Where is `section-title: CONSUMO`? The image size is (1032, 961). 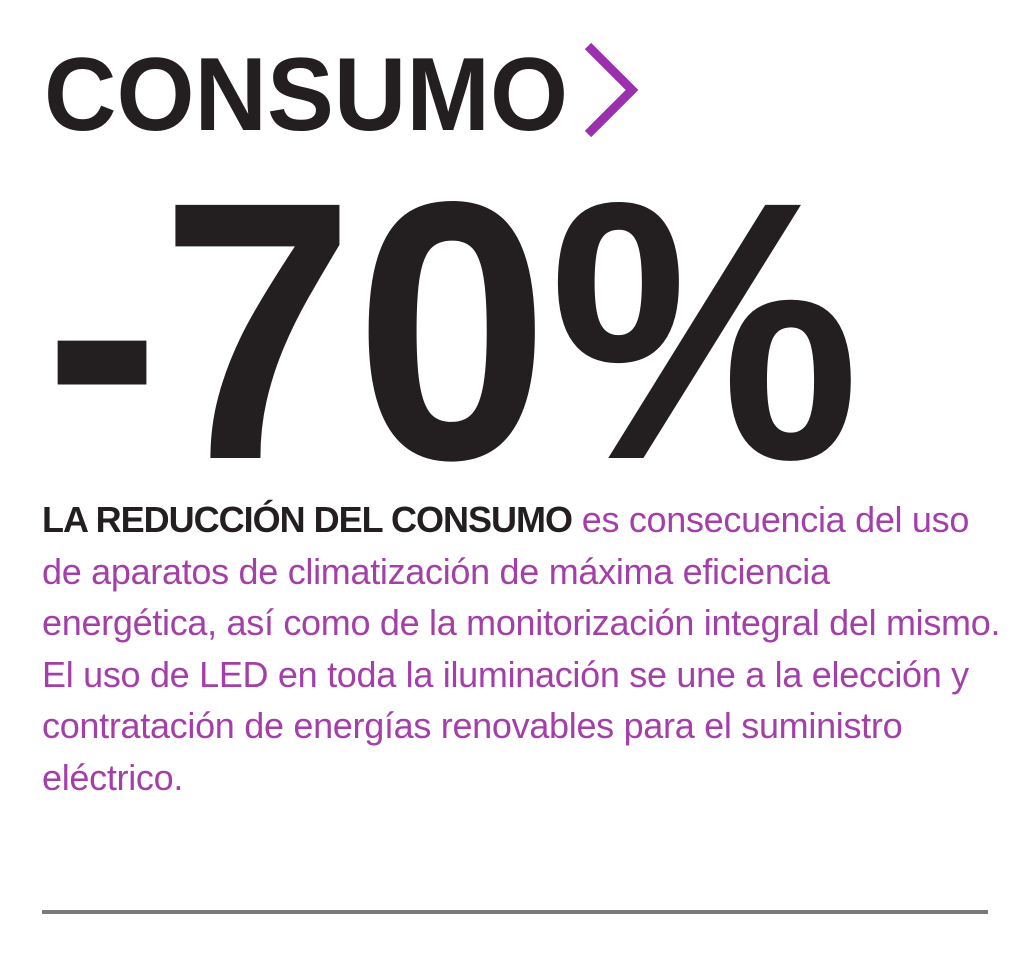
section-title: CONSUMO is located at coordinates (306, 95).